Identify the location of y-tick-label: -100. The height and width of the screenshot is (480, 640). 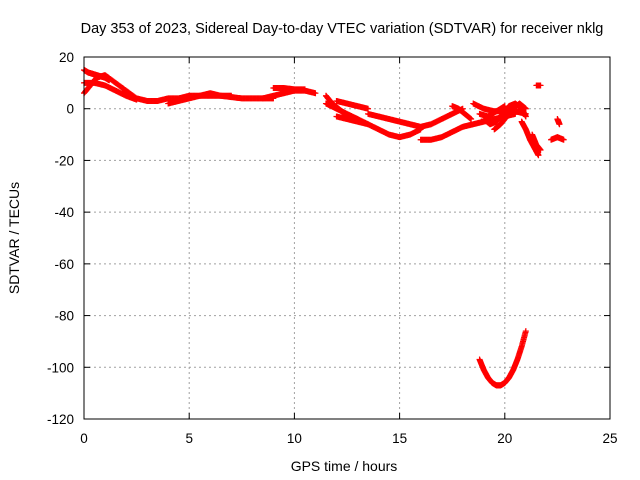
(60, 367).